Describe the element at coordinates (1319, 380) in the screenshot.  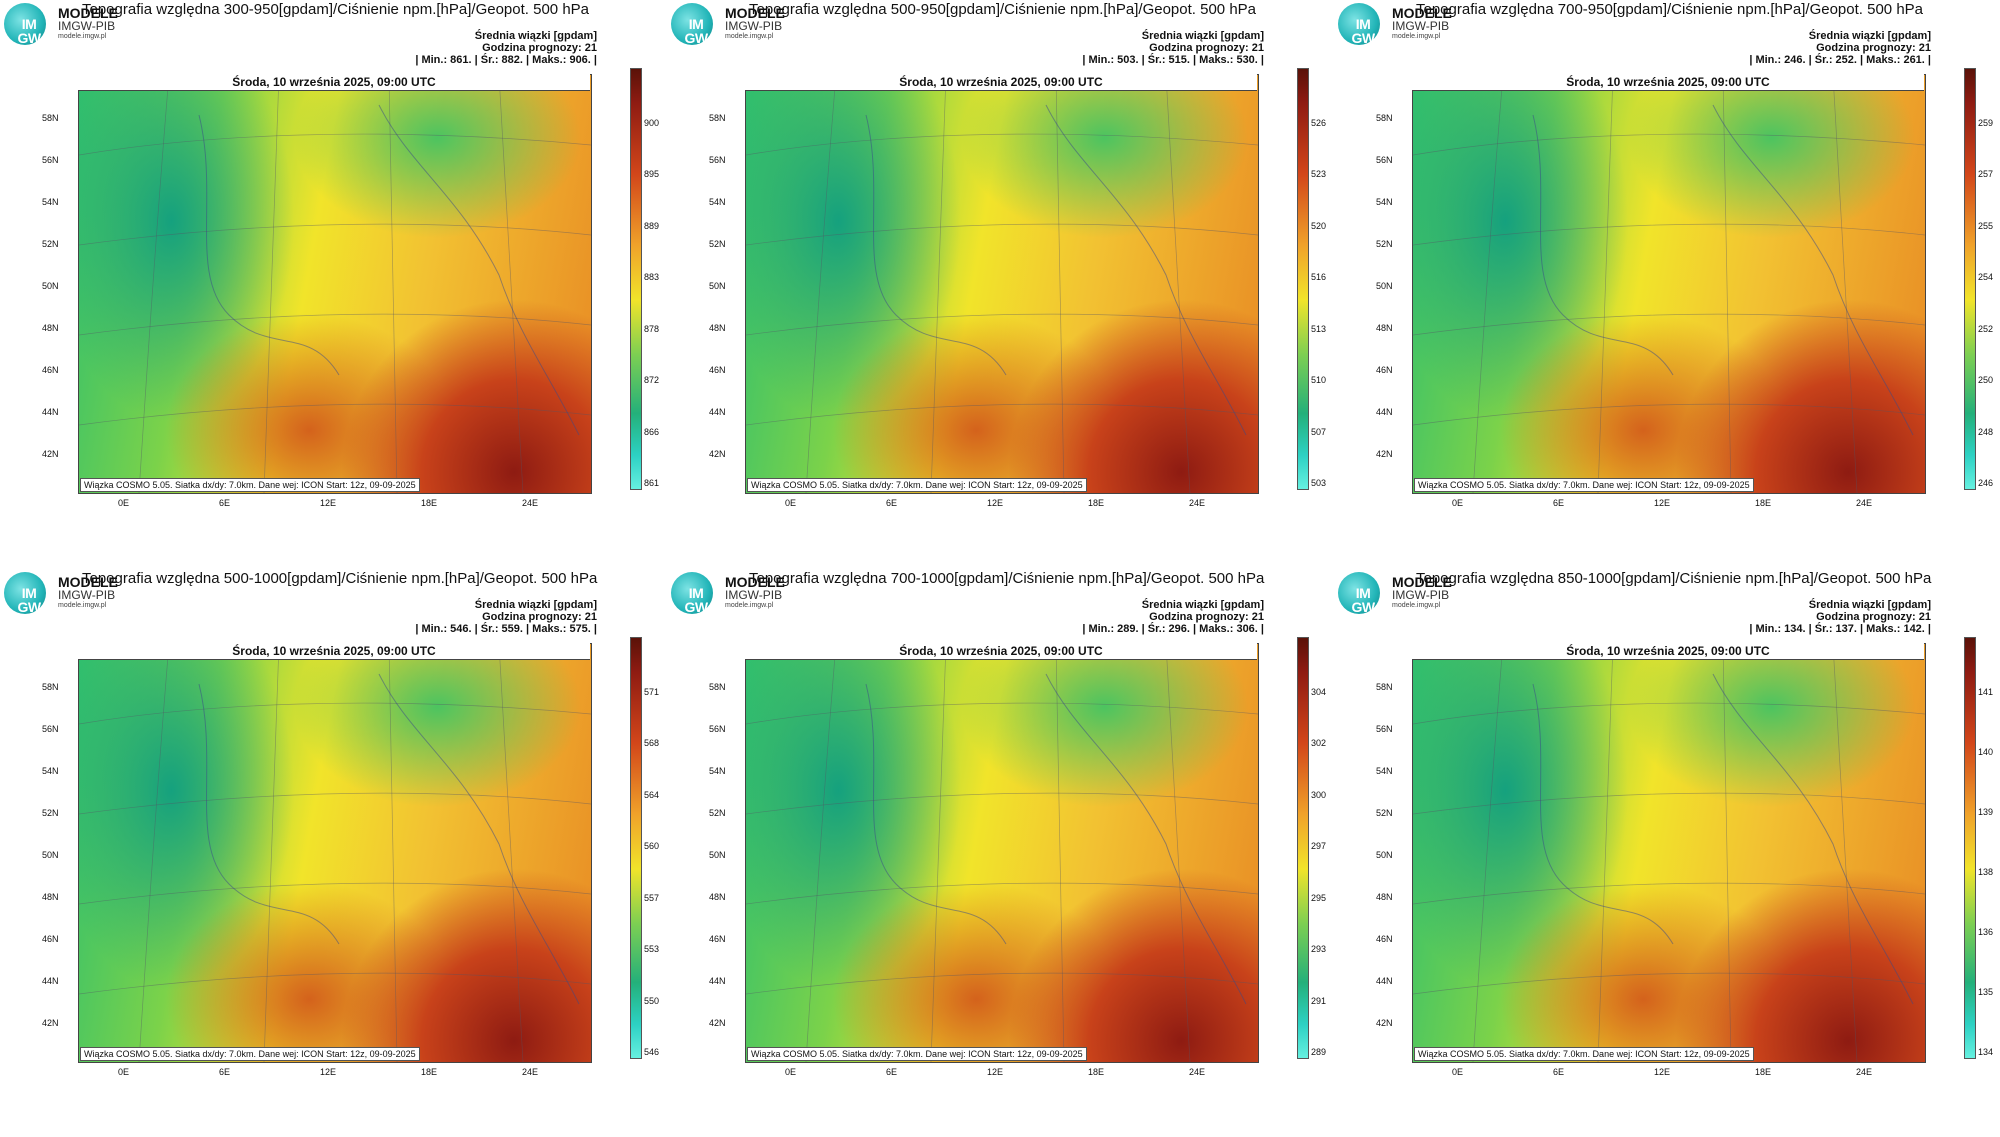
I see `colorbar-tick: 510` at that location.